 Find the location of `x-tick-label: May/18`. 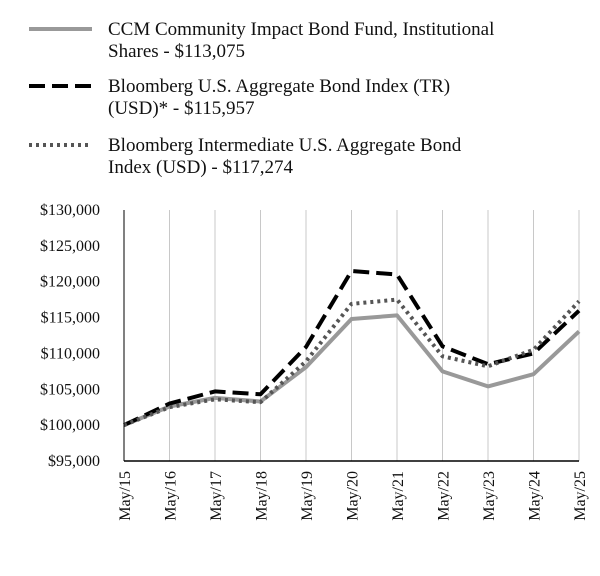

x-tick-label: May/18 is located at coordinates (262, 496).